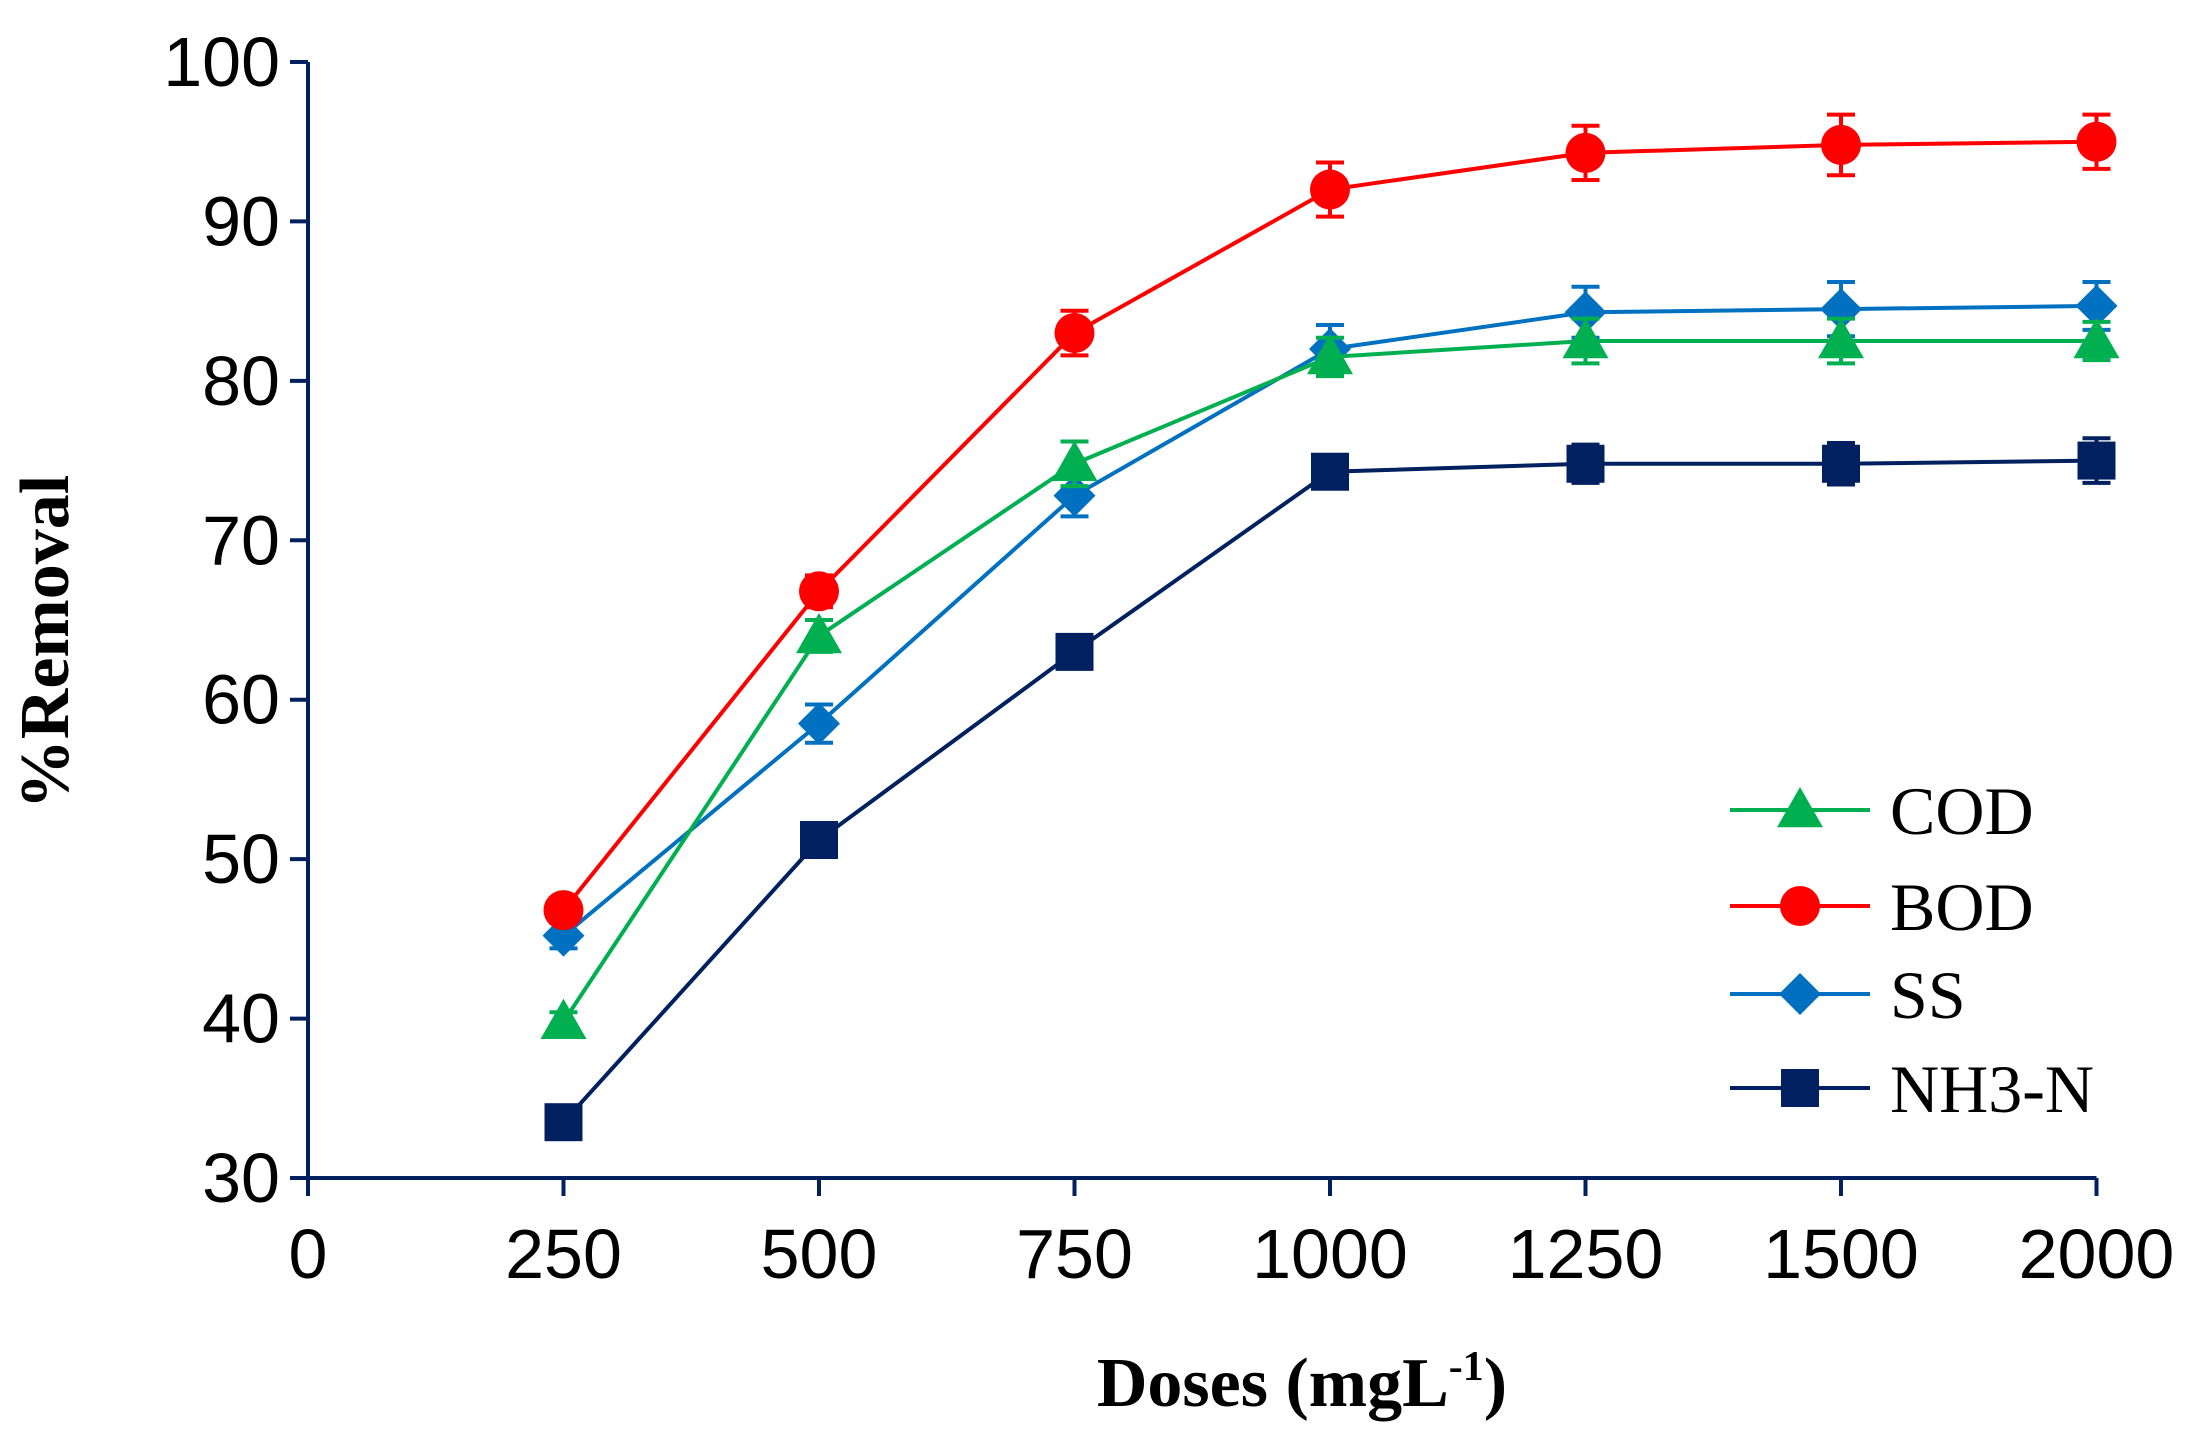  I want to click on y-tick-label: 100, so click(221, 62).